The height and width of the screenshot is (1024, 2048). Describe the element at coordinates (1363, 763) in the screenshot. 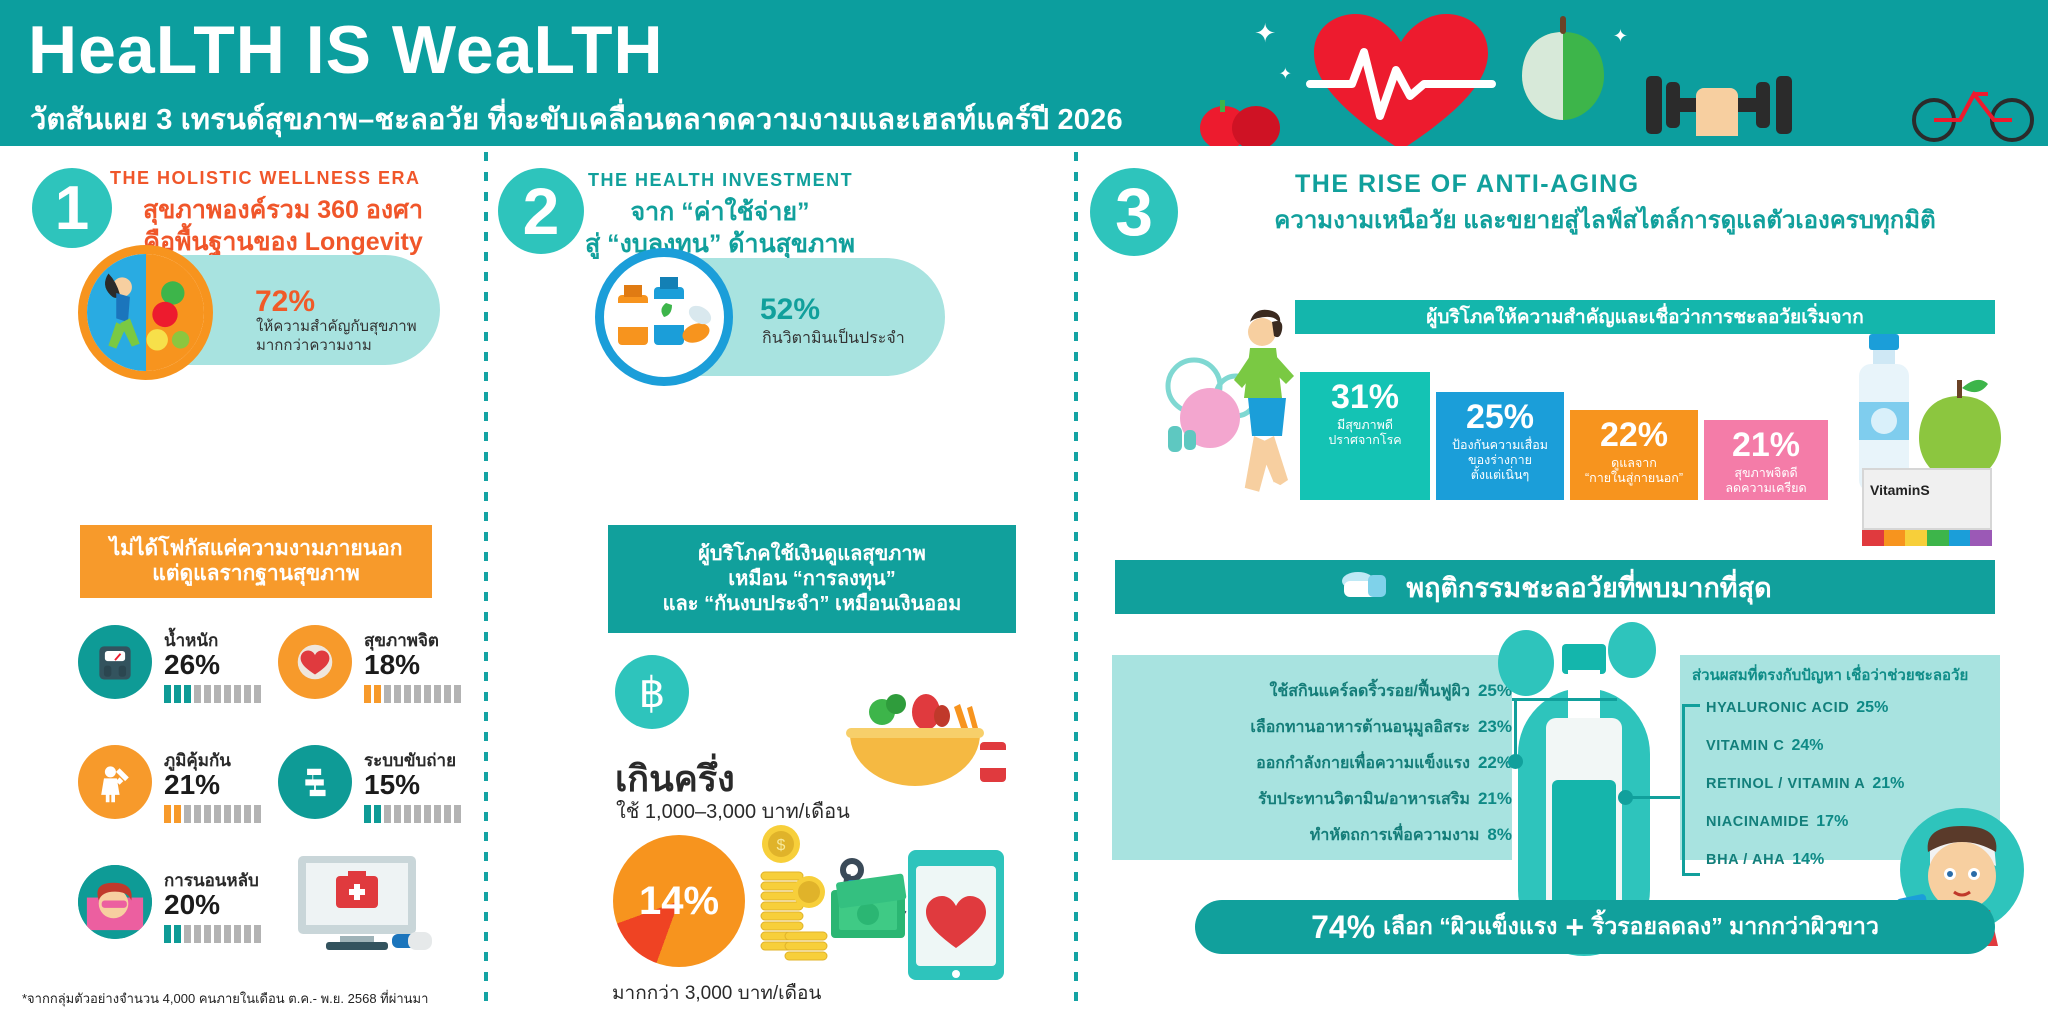

I see `behavior-label: ออกกำลังกายเพื่อความแข็งแรง` at that location.